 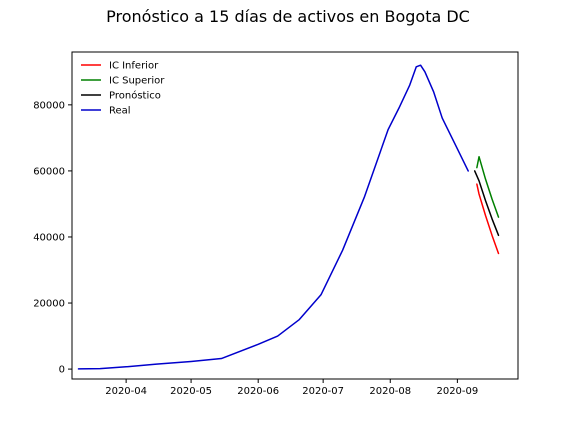 I want to click on y-tick-label: 40000, so click(x=49, y=237).